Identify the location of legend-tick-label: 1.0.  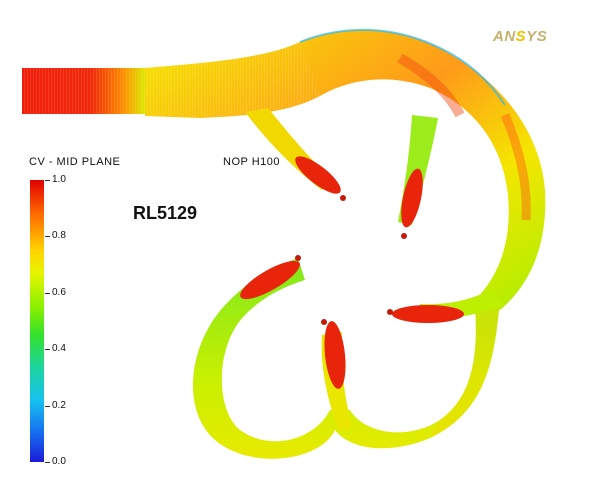
(59, 179).